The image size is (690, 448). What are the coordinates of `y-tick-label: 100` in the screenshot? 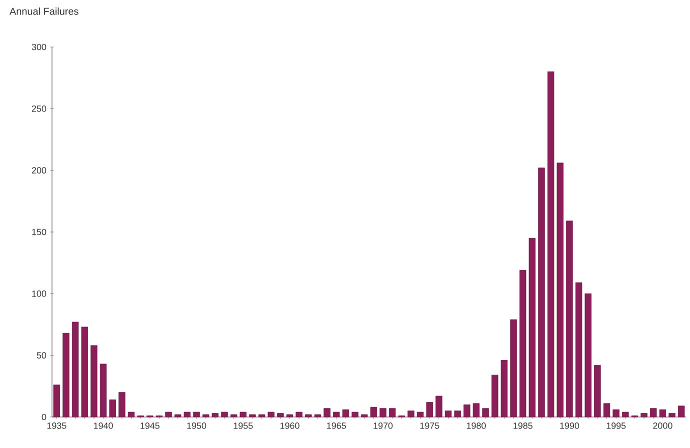 It's located at (39, 293).